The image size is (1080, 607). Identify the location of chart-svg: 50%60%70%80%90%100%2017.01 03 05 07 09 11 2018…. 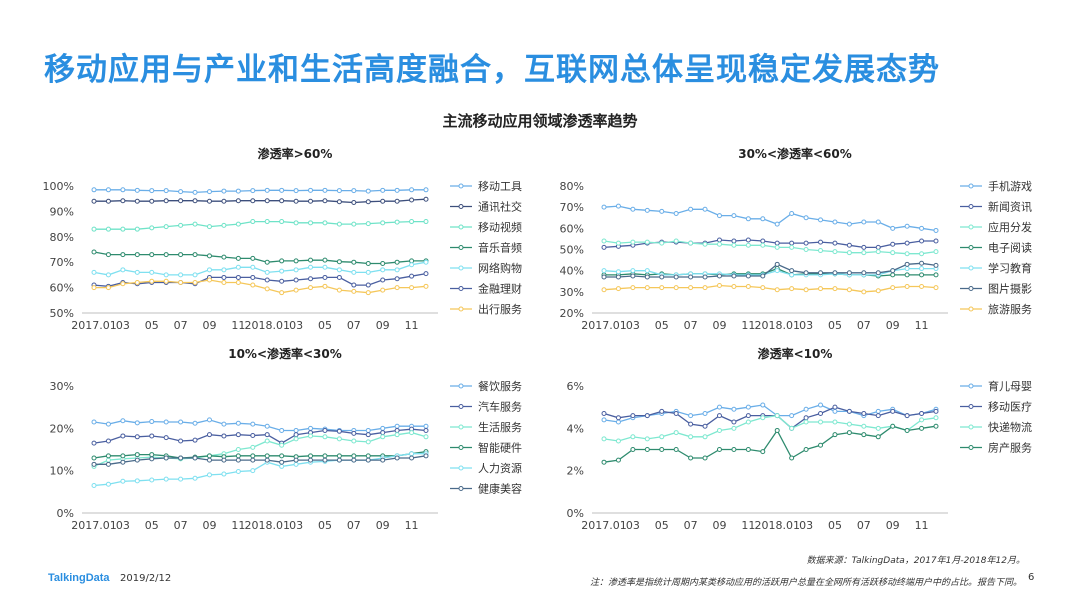
(282, 256).